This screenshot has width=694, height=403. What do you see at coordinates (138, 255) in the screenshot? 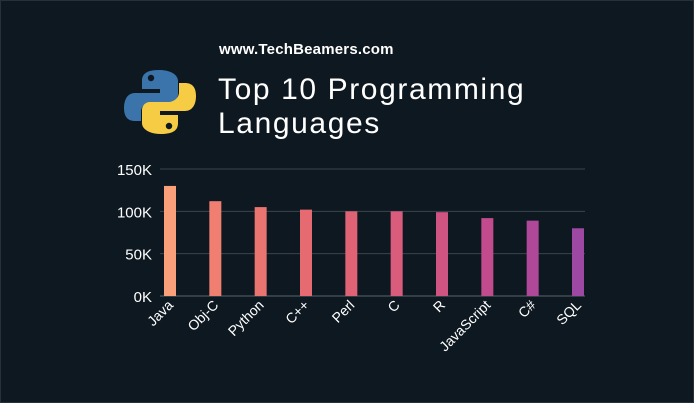
I see `y-tick-label: 50K` at bounding box center [138, 255].